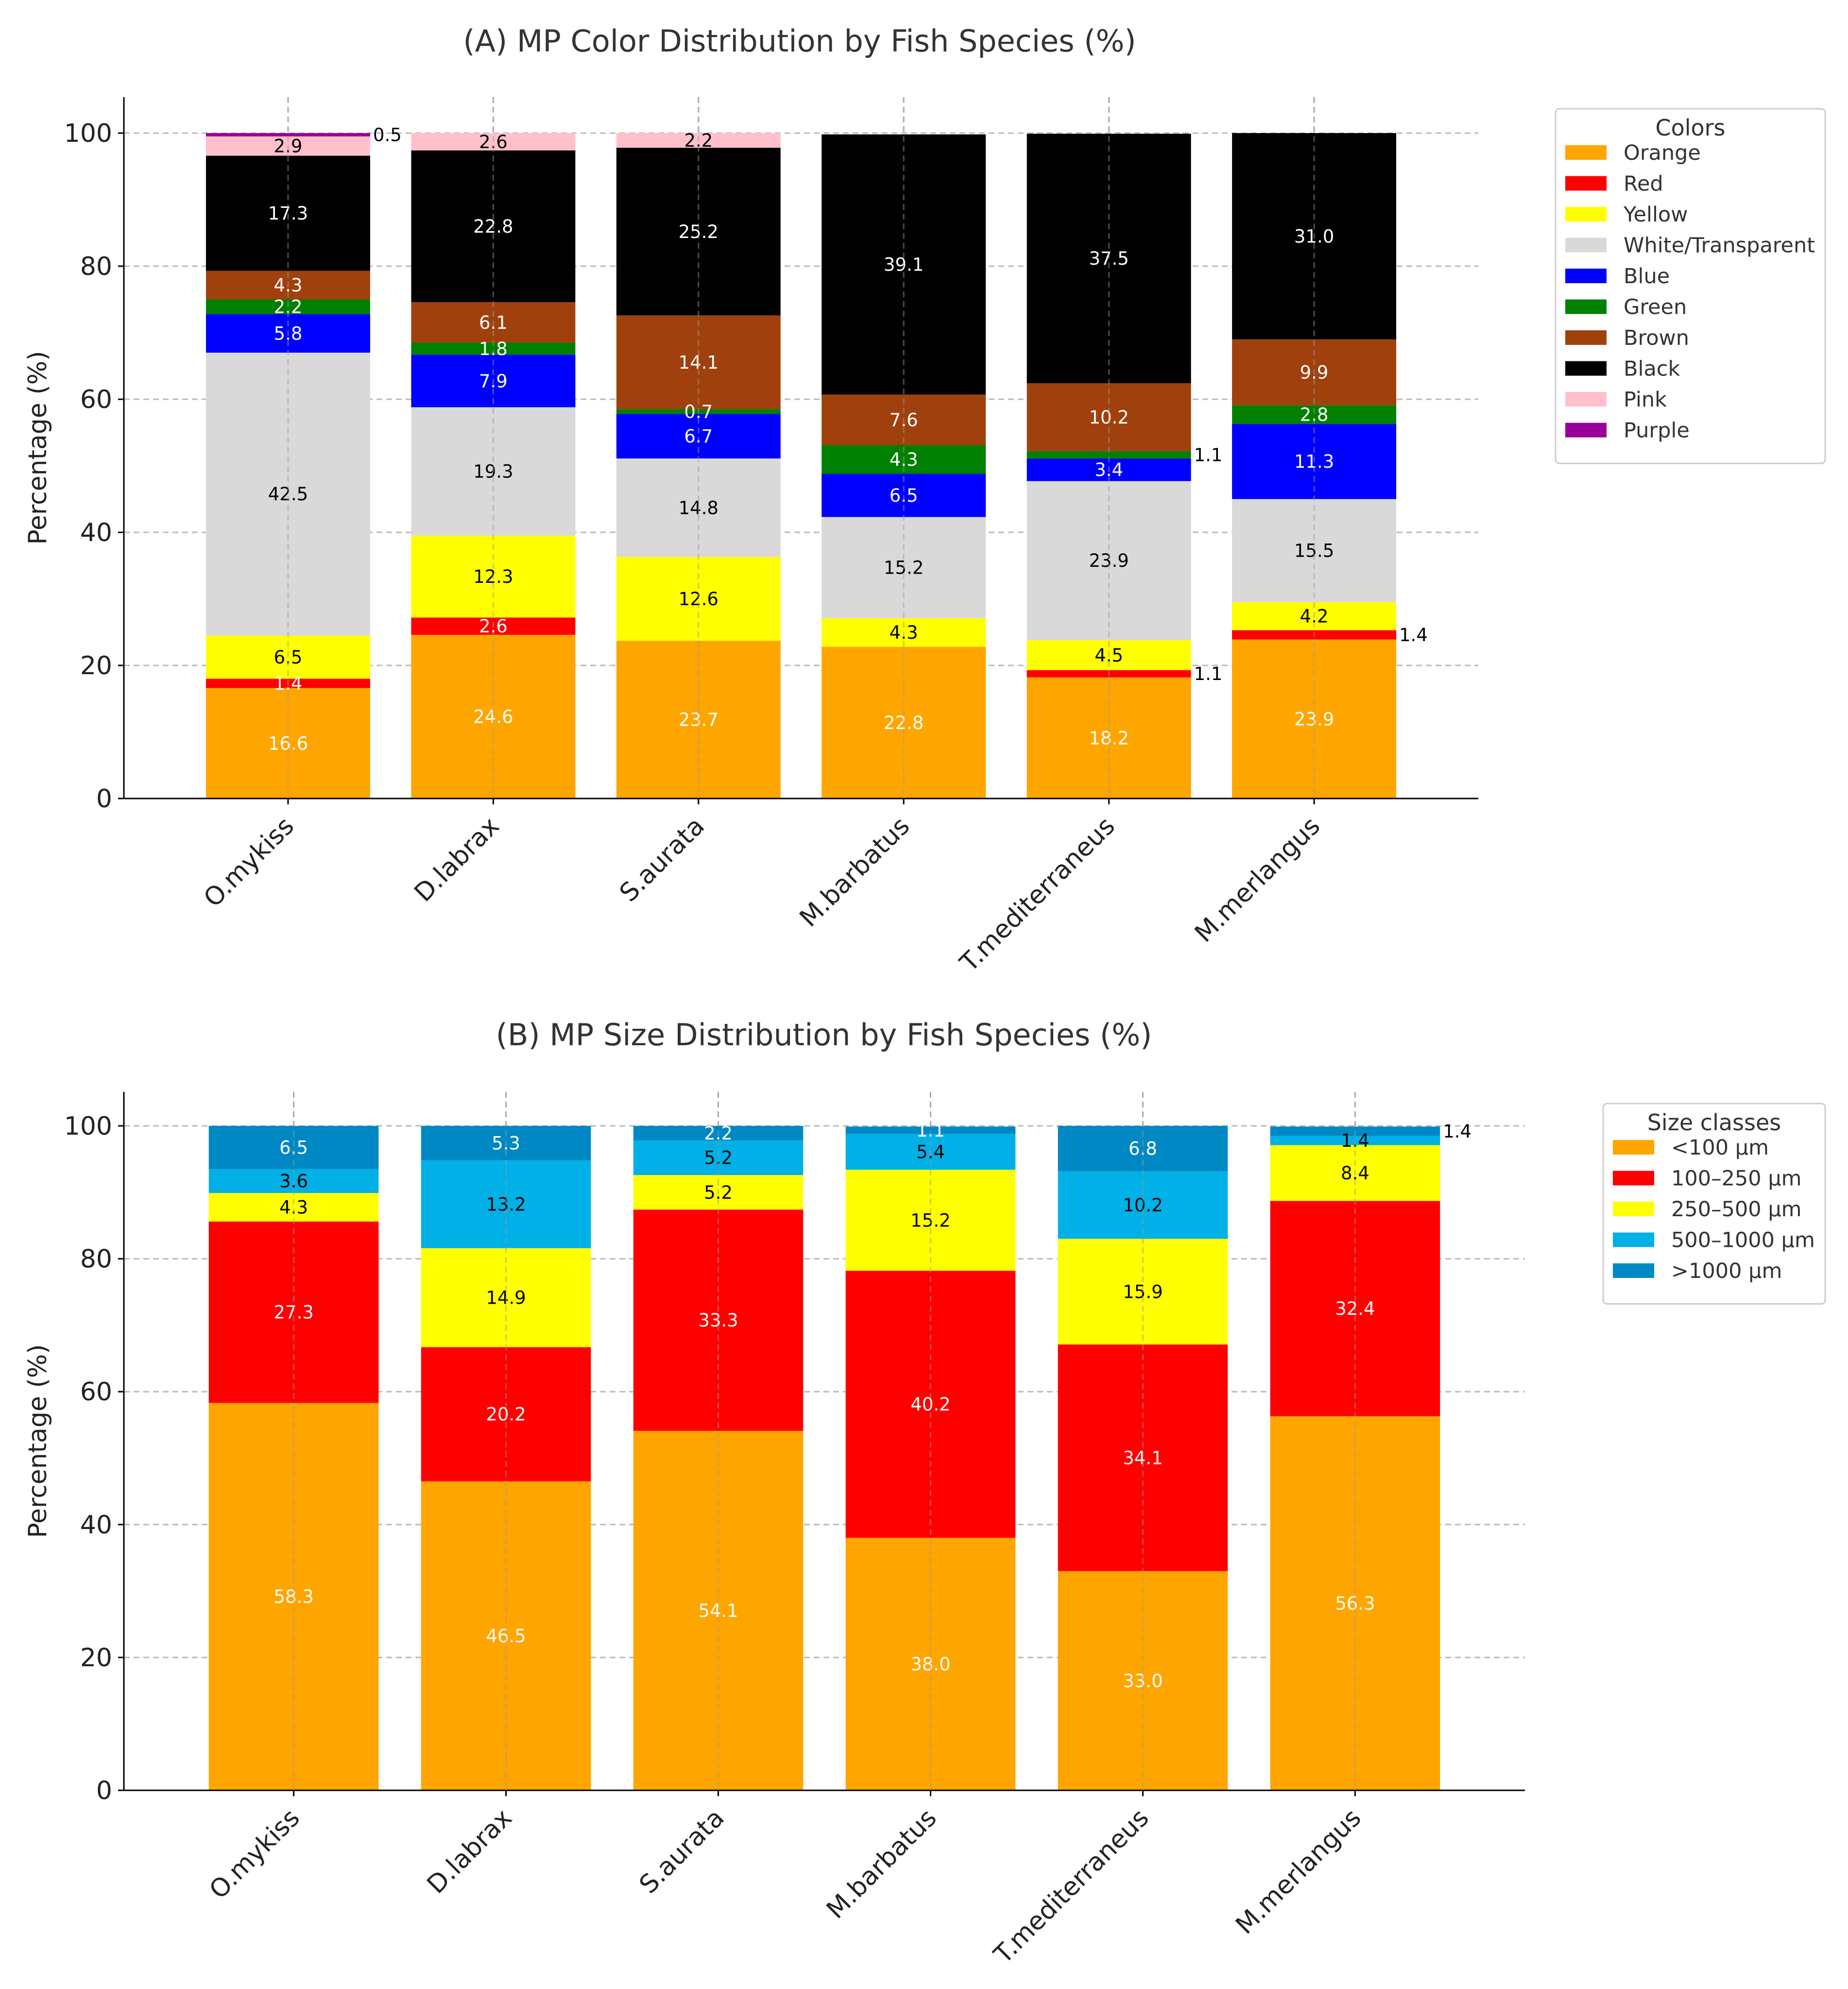 The image size is (1848, 1989). What do you see at coordinates (1719, 246) in the screenshot?
I see `legend-label: White/Transparent` at bounding box center [1719, 246].